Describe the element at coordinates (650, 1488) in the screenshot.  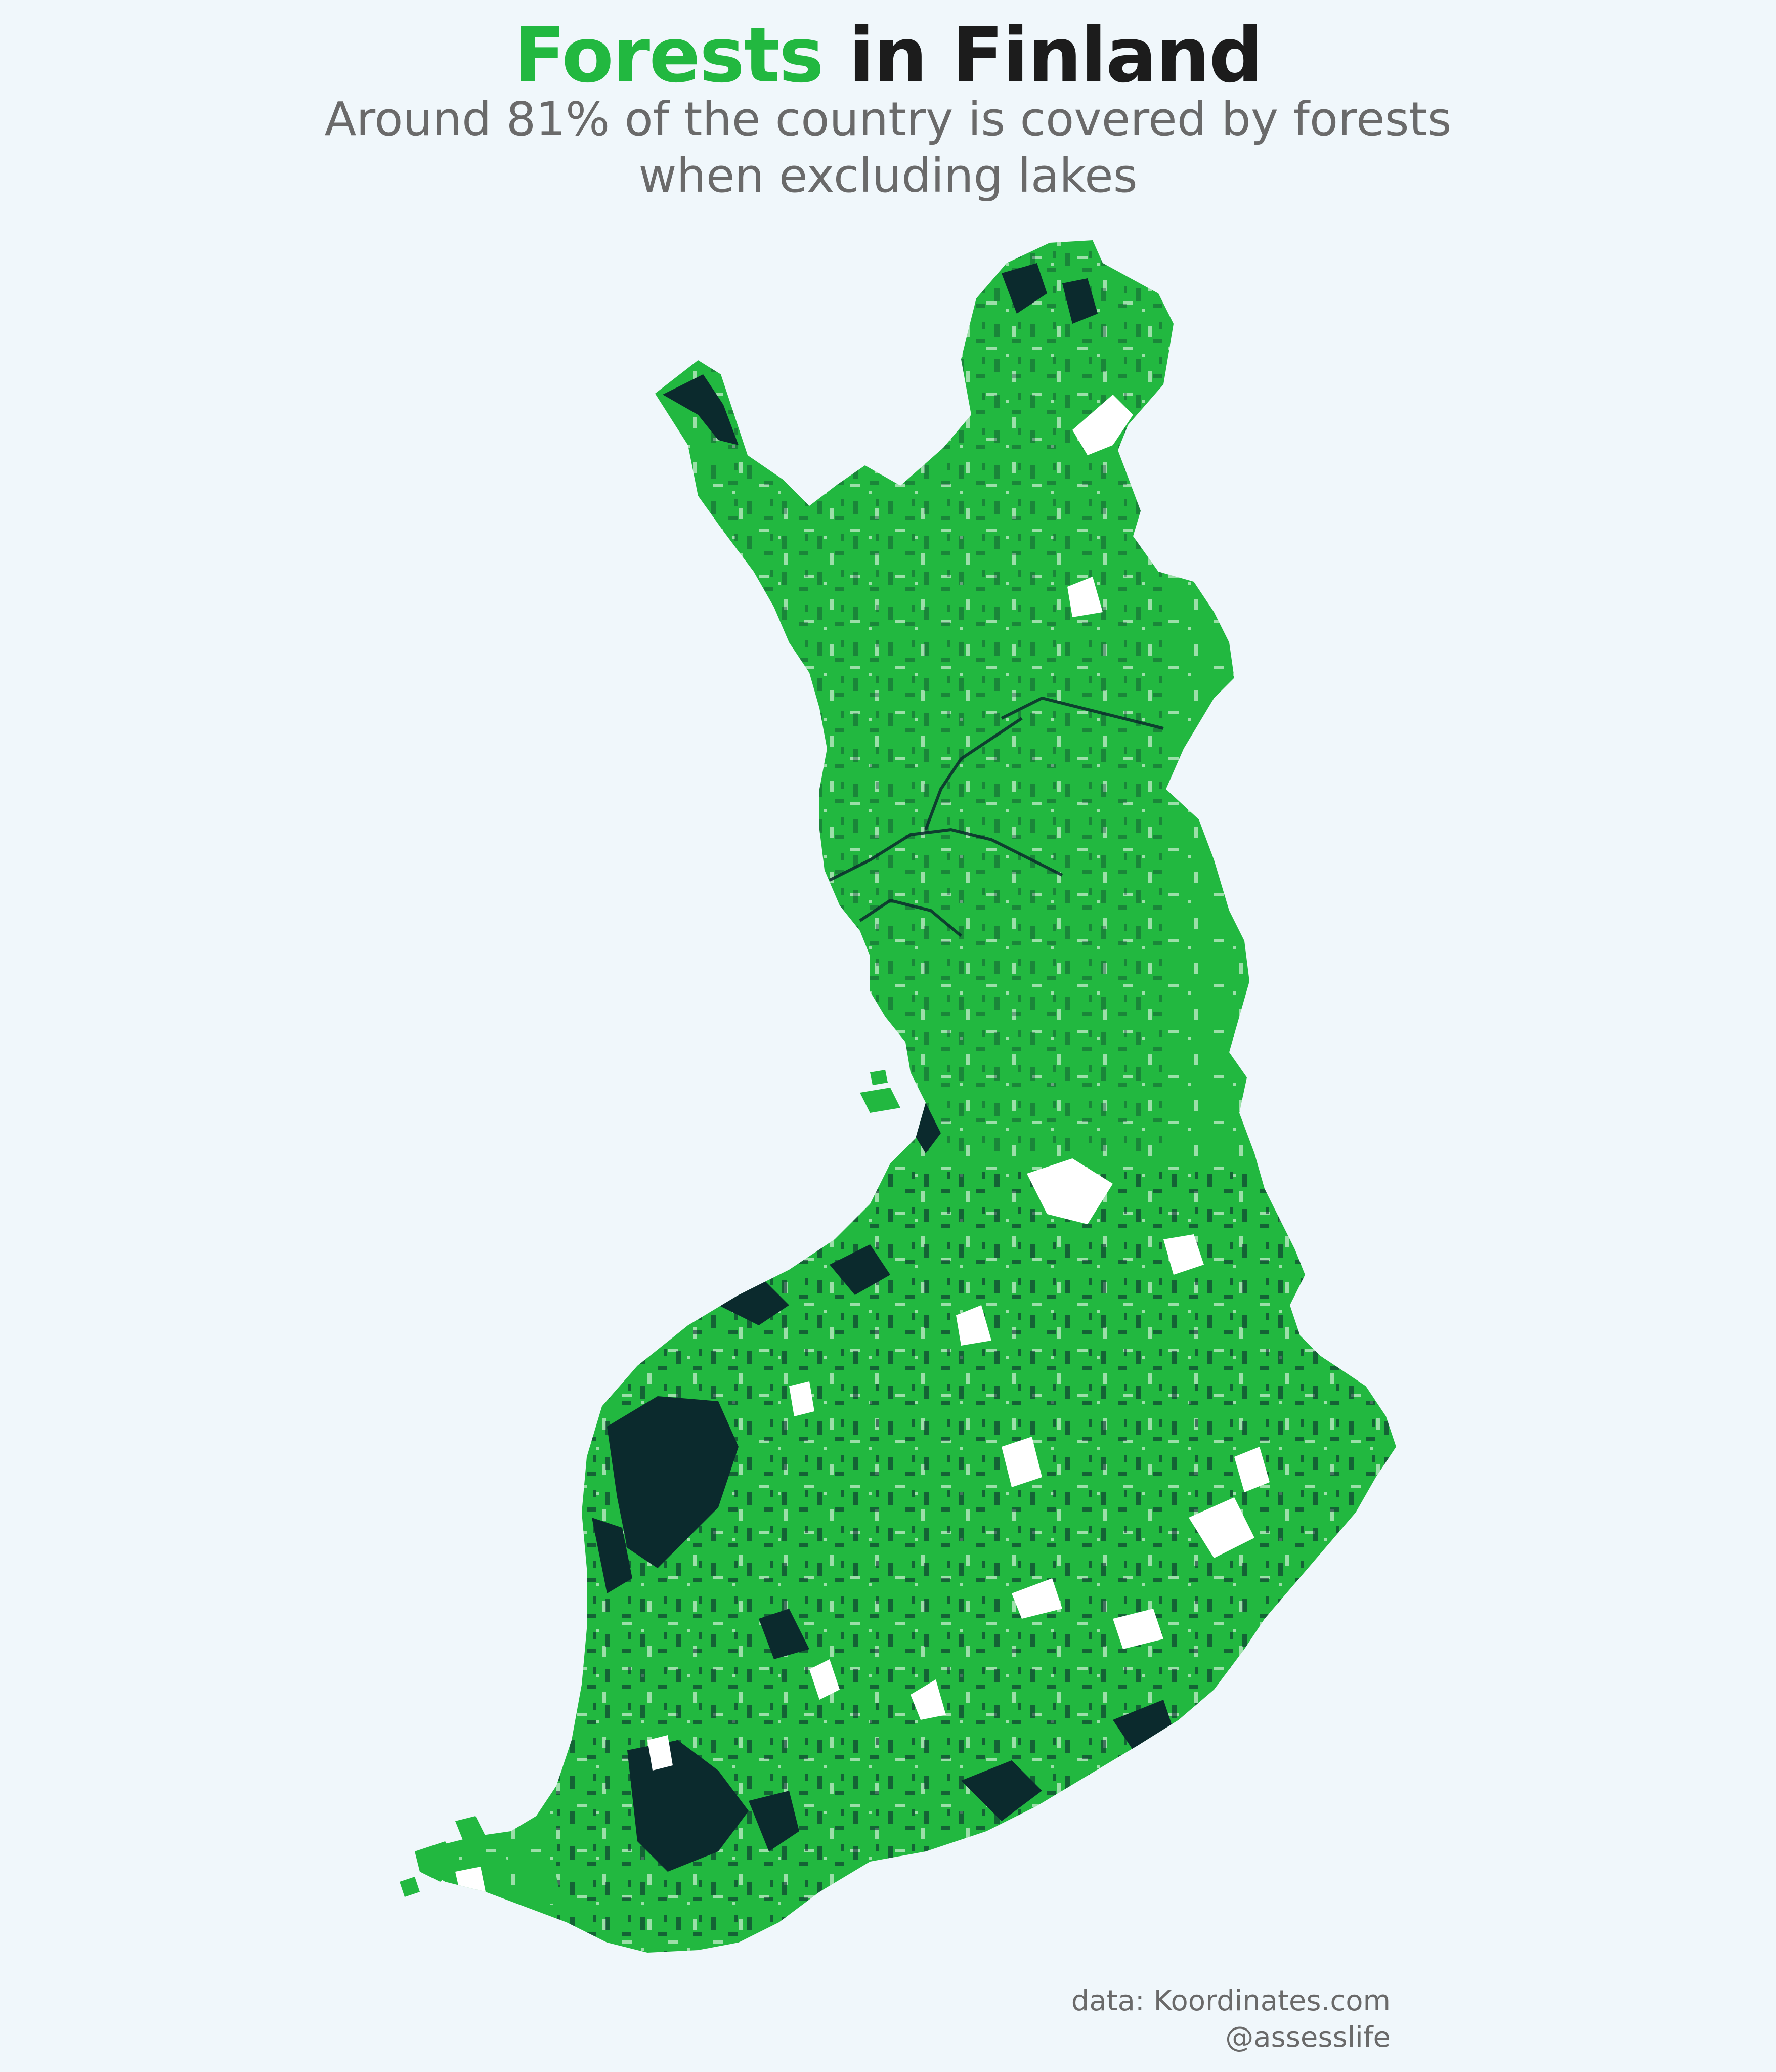
I see `archipelago-islands` at that location.